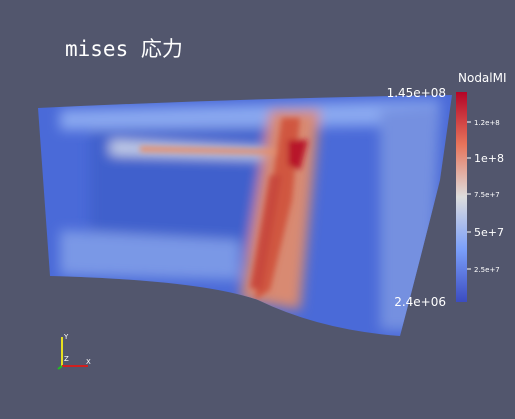 The width and height of the screenshot is (515, 419). I want to click on colorbar, so click(461, 197).